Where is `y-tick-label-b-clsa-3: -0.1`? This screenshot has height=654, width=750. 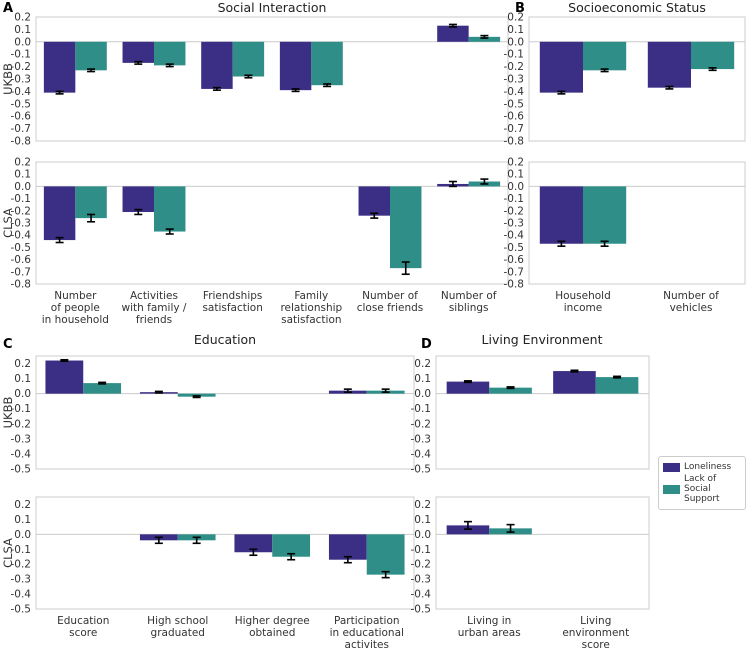
y-tick-label-b-clsa-3: -0.1 is located at coordinates (514, 199).